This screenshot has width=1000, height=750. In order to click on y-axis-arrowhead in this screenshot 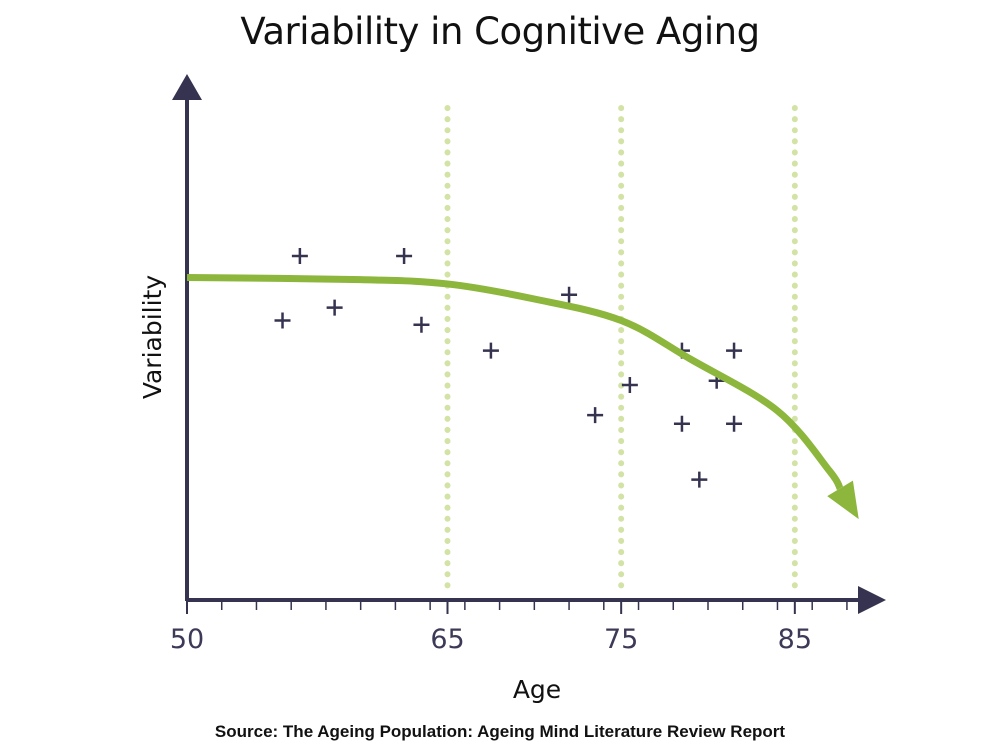, I will do `click(187, 87)`.